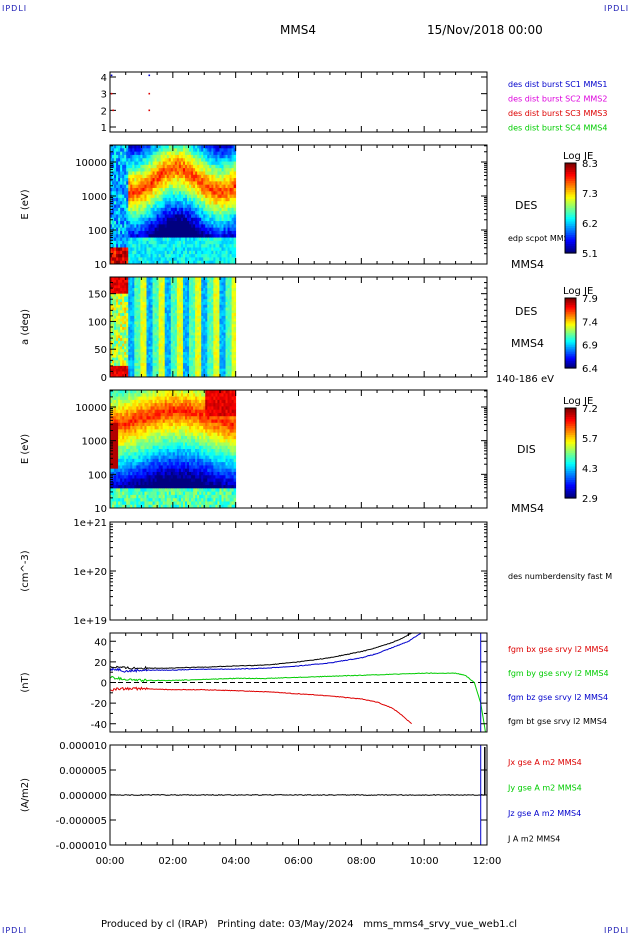  I want to click on burst-legend-4: des dist burst SC4 MMS4, so click(557, 128).